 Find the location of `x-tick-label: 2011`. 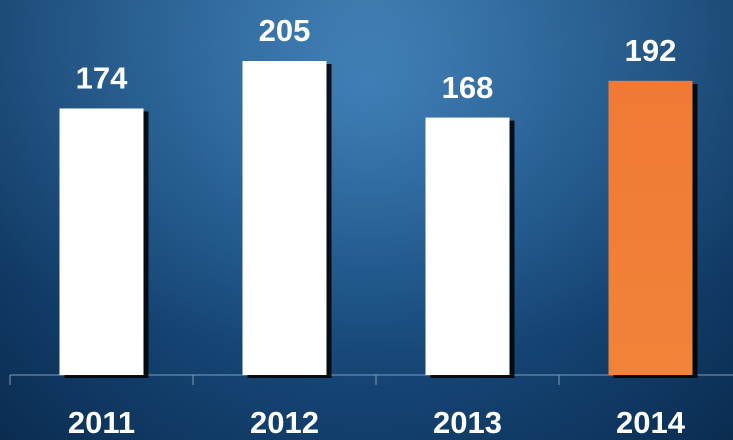

x-tick-label: 2011 is located at coordinates (101, 422).